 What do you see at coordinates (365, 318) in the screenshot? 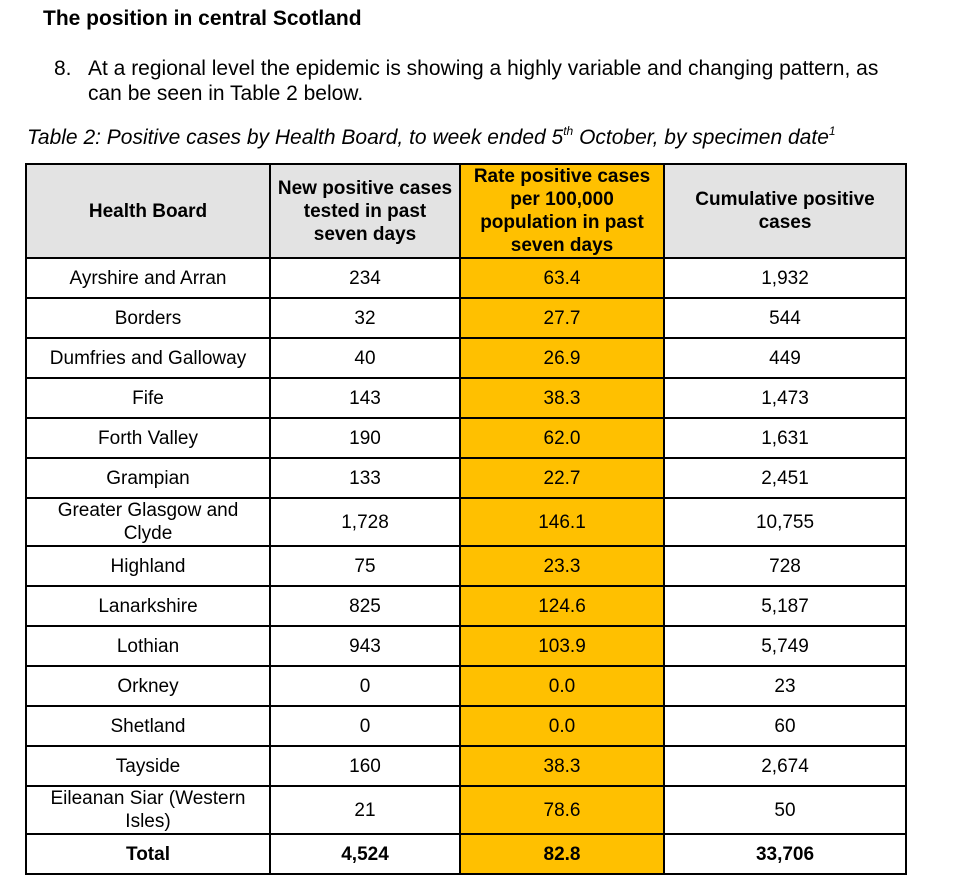
I see `cell-new-cases: 32` at bounding box center [365, 318].